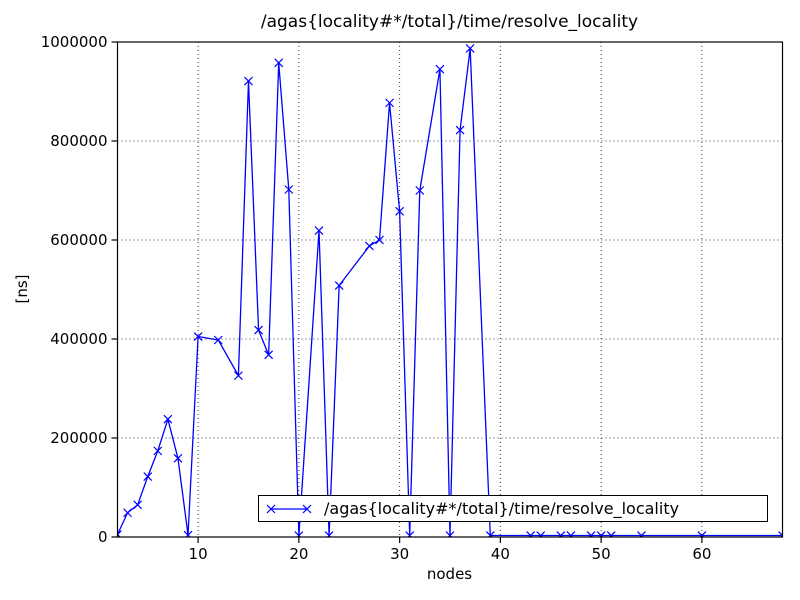  What do you see at coordinates (78, 438) in the screenshot?
I see `svg-text: 200000` at bounding box center [78, 438].